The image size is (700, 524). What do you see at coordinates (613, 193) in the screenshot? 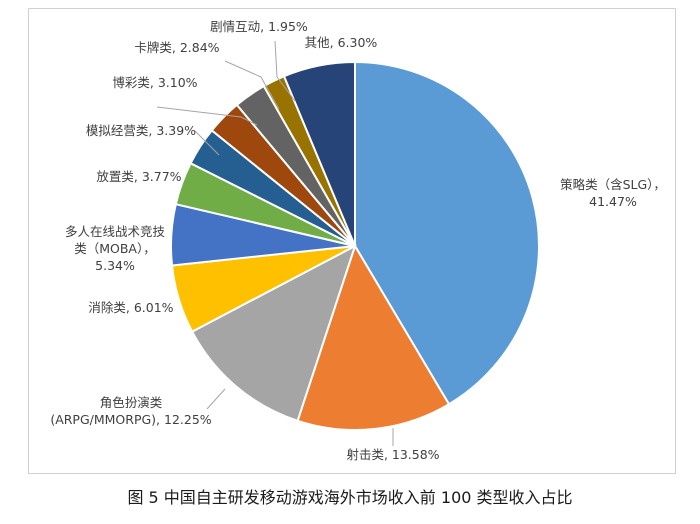
I see `slice-label-1: 策略类（含SLG）， 41.47%` at bounding box center [613, 193].